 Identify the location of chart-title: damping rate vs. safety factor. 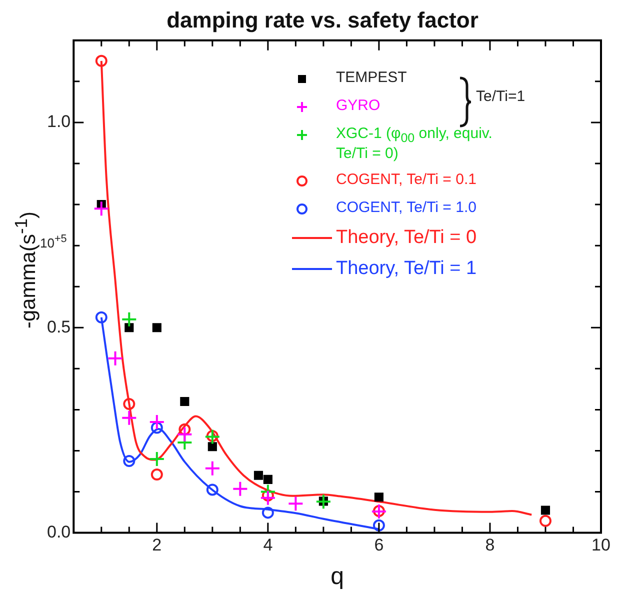
(322, 19).